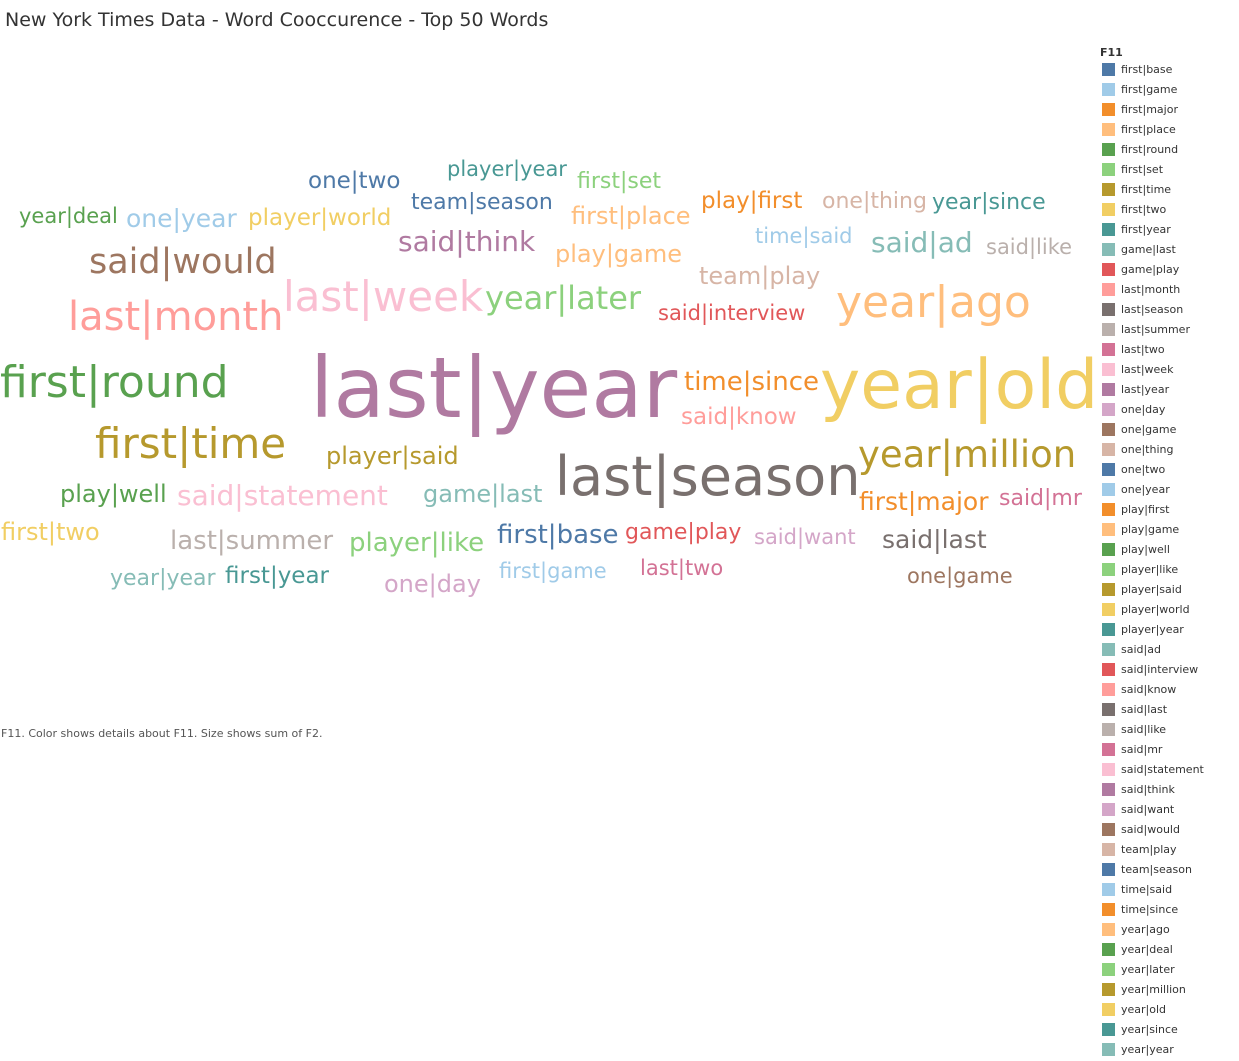  Describe the element at coordinates (50, 532) in the screenshot. I see `word-first-two: first|two` at that location.